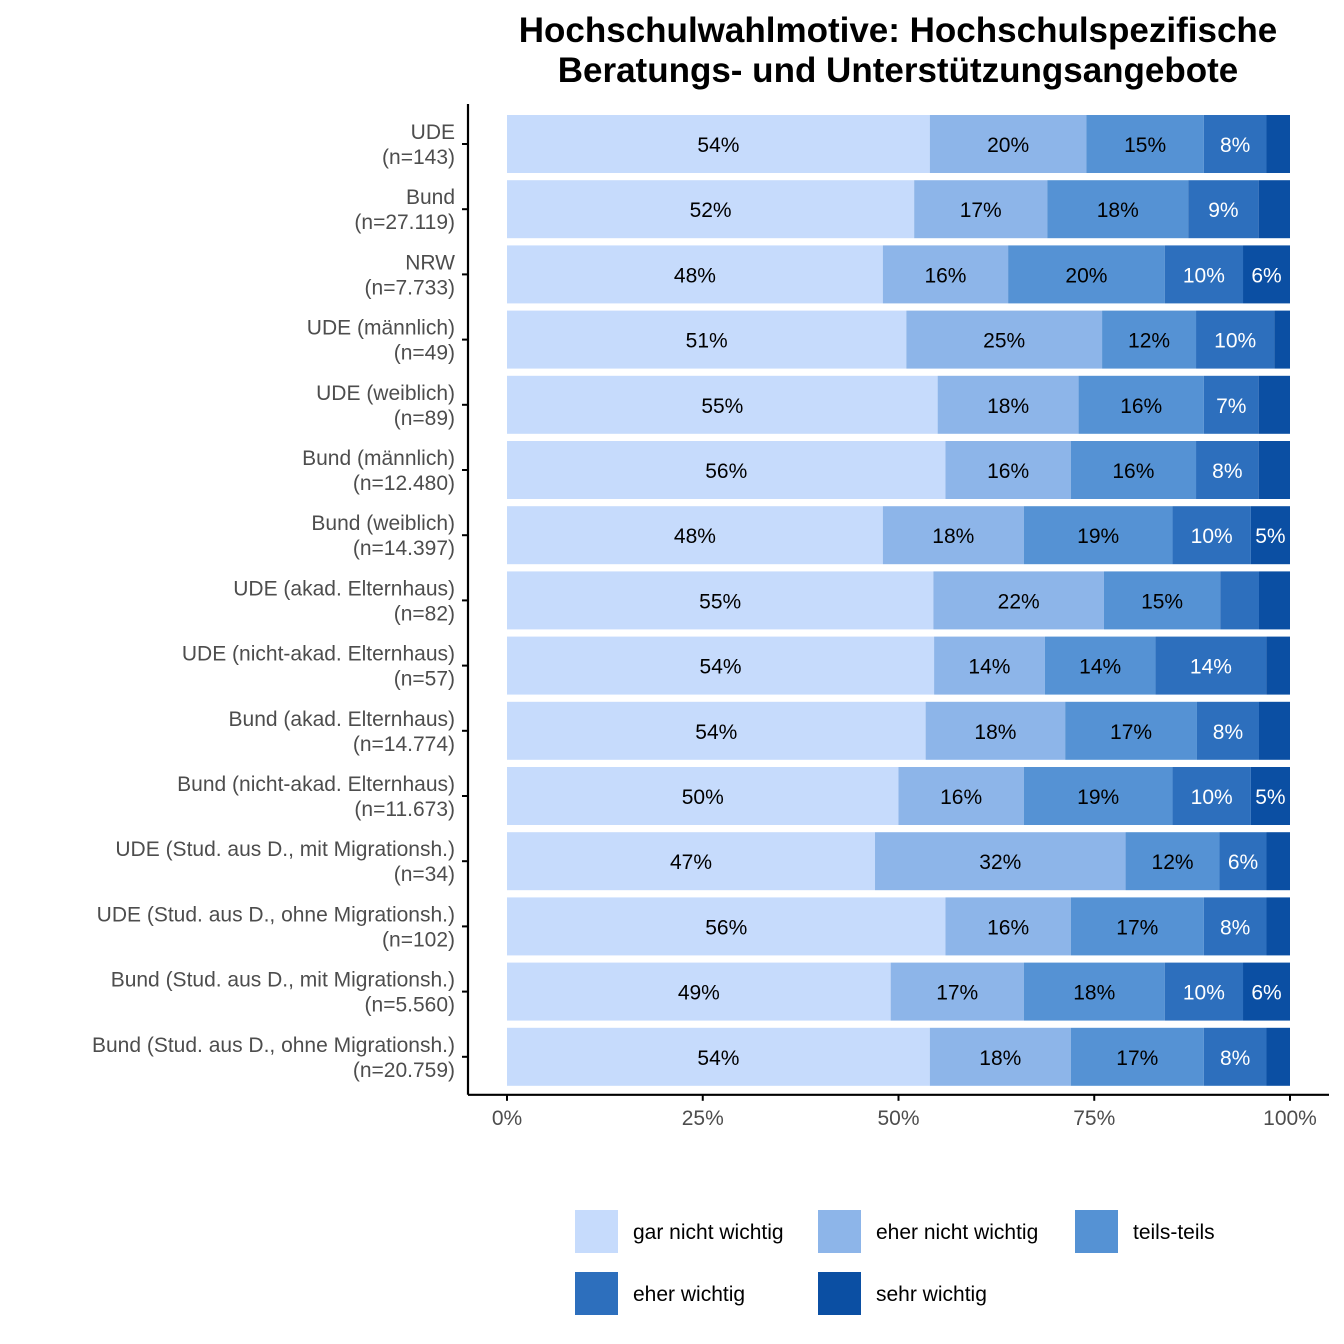 The width and height of the screenshot is (1344, 1344). I want to click on segment-label-eher-nicht-wichtig-14: 17%, so click(957, 993).